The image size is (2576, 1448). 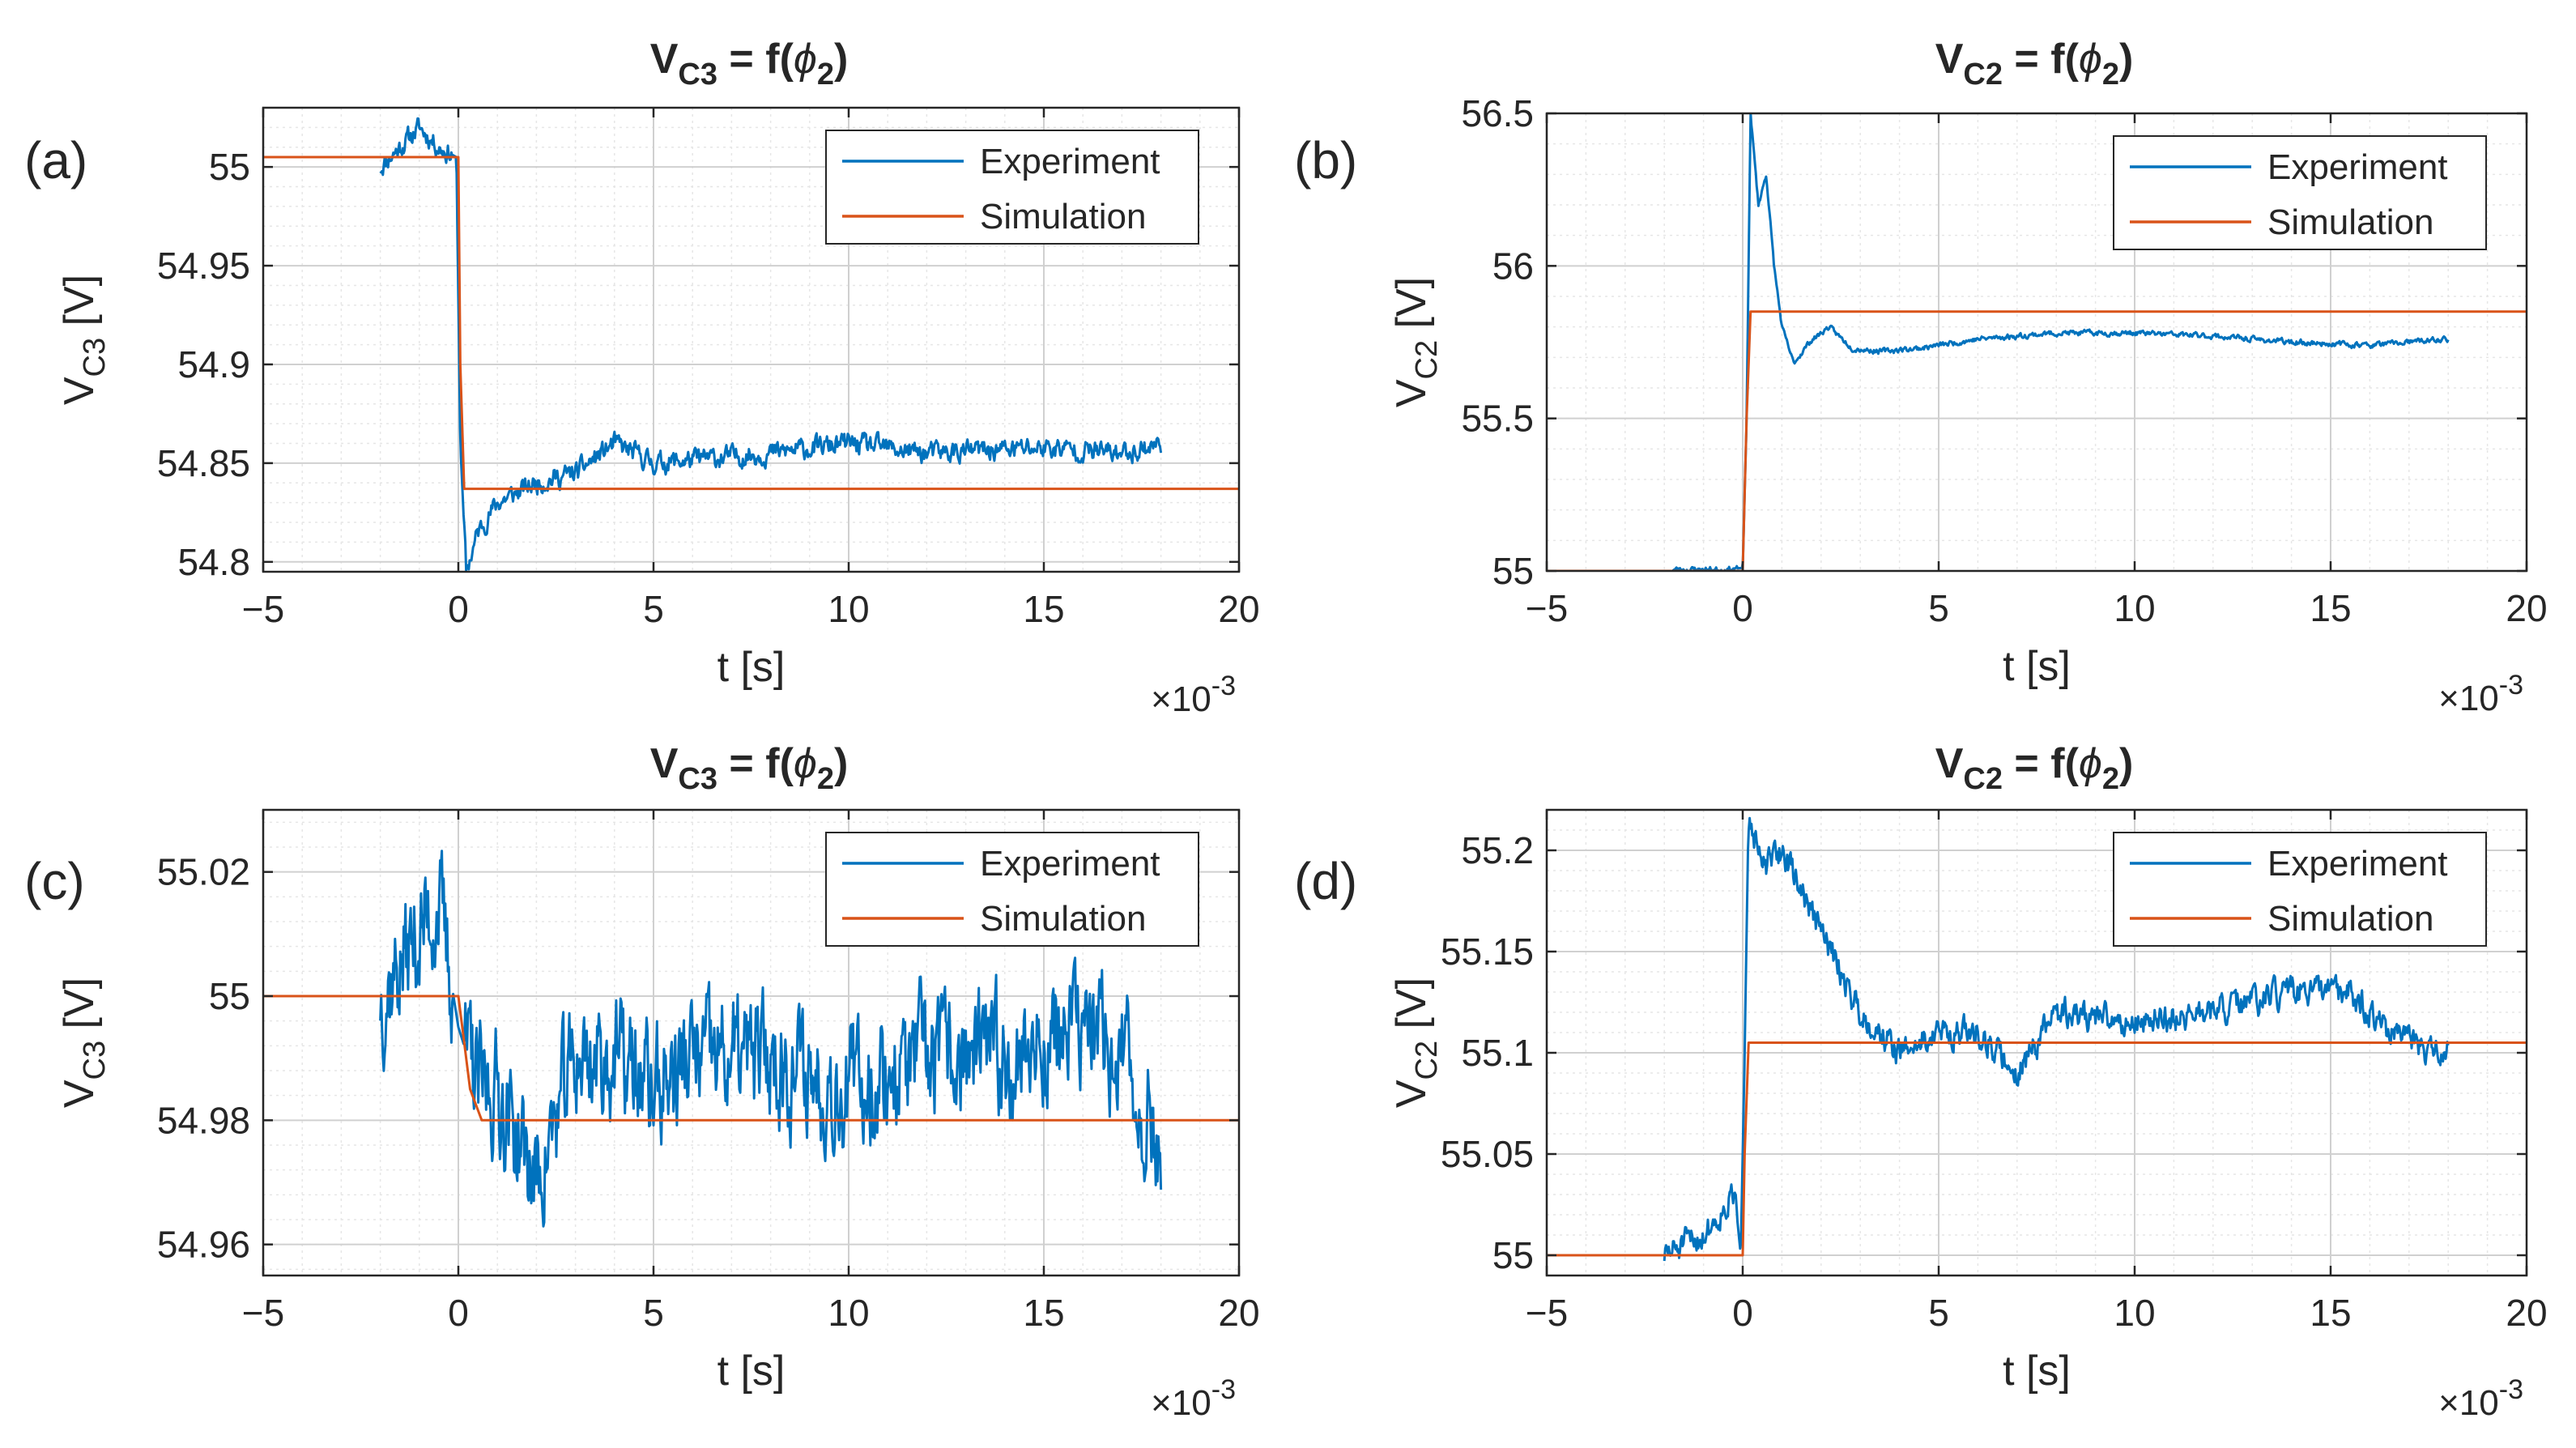 I want to click on y-tick-label: 56.5, so click(x=1497, y=113).